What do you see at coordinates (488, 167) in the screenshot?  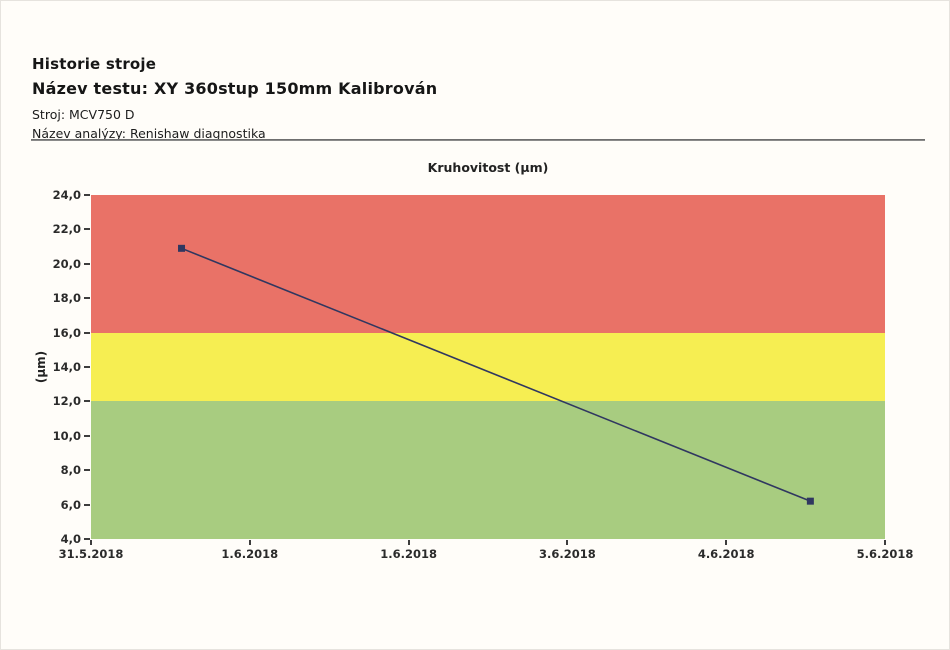 I see `chart-title: Kruhovitost (µm)` at bounding box center [488, 167].